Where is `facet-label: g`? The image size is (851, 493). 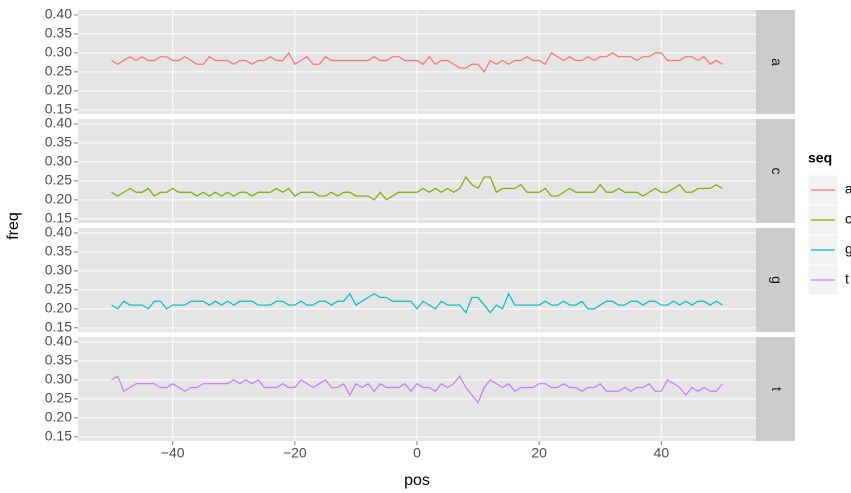 facet-label: g is located at coordinates (777, 280).